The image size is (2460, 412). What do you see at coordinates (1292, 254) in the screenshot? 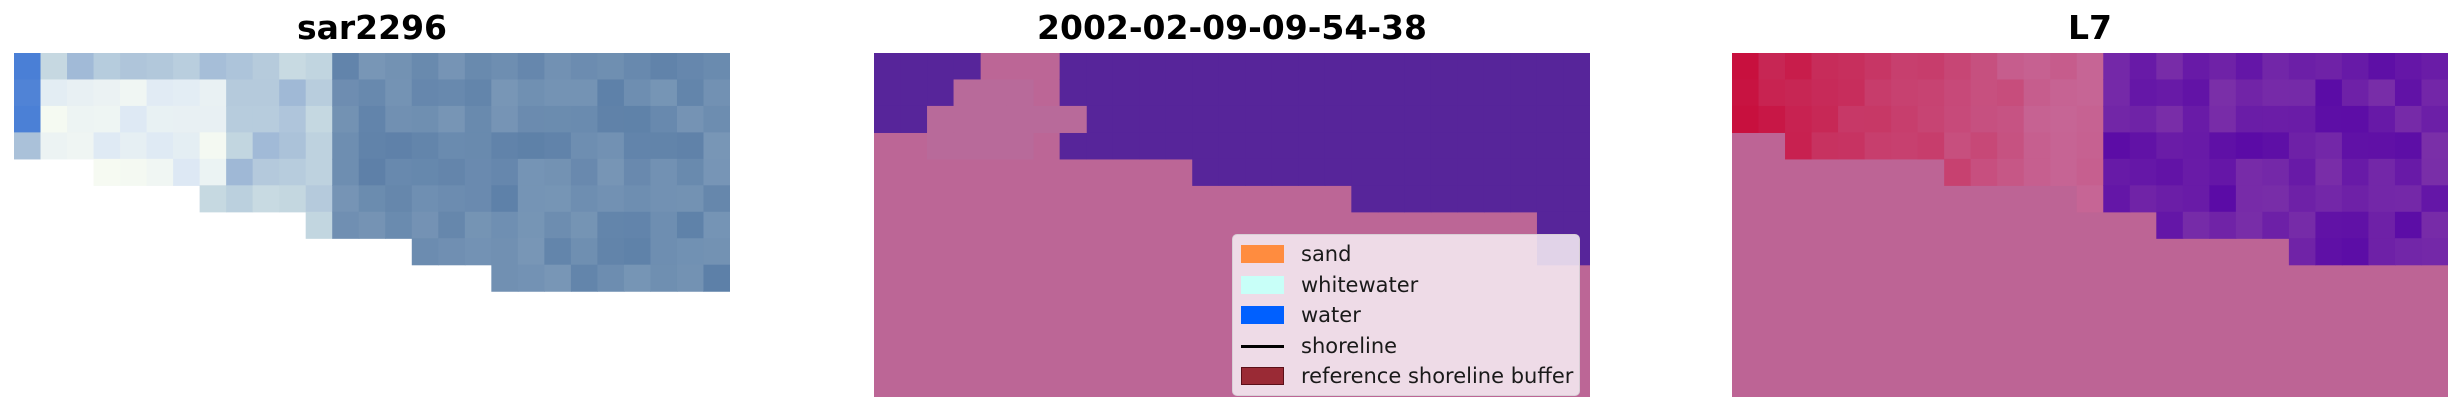
I see `legend-item-sand: sand` at bounding box center [1292, 254].